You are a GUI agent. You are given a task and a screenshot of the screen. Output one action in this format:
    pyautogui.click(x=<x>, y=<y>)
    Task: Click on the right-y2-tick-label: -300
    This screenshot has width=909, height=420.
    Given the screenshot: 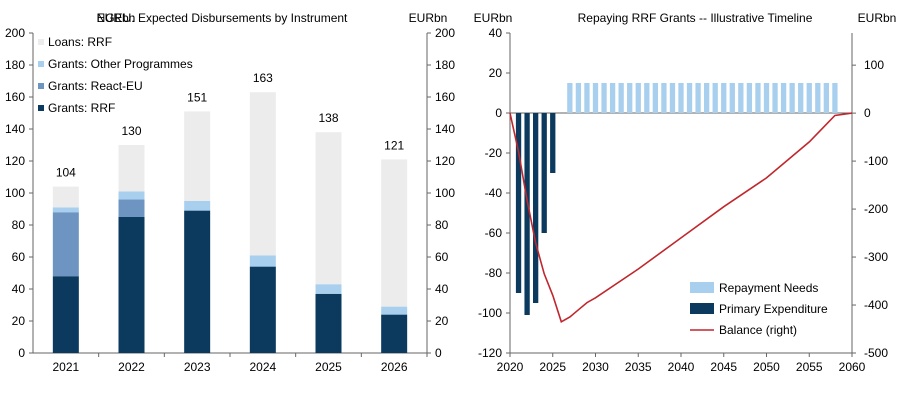 What is the action you would take?
    pyautogui.click(x=876, y=257)
    